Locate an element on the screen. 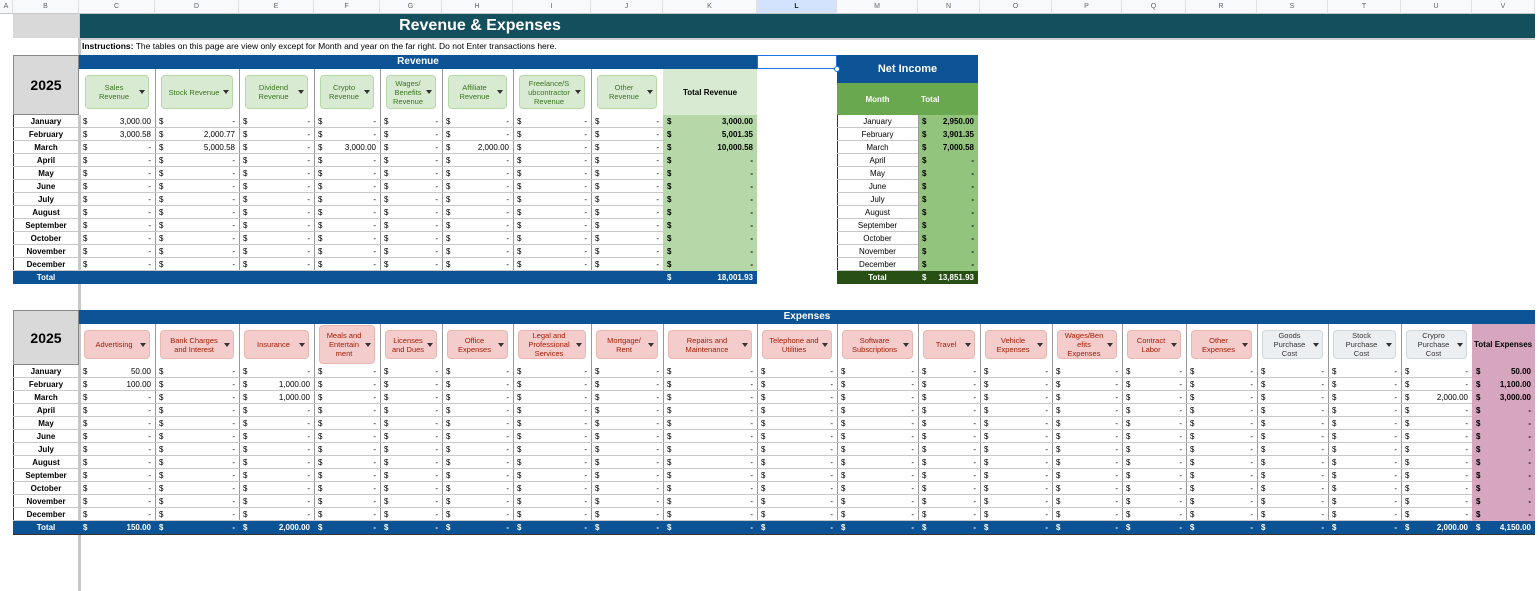 The height and width of the screenshot is (591, 1540). expense-filter-chip: Wages/Ben efits Expenses is located at coordinates (1087, 344).